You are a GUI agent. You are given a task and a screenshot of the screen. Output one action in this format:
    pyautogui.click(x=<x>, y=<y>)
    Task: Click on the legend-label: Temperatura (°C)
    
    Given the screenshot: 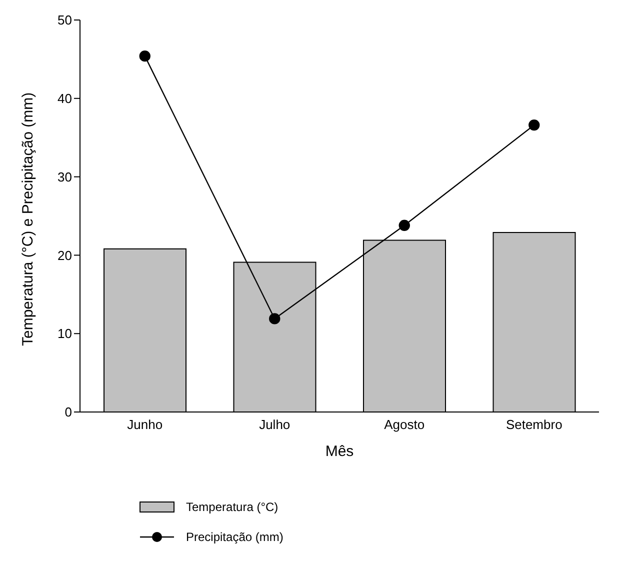 What is the action you would take?
    pyautogui.click(x=232, y=507)
    